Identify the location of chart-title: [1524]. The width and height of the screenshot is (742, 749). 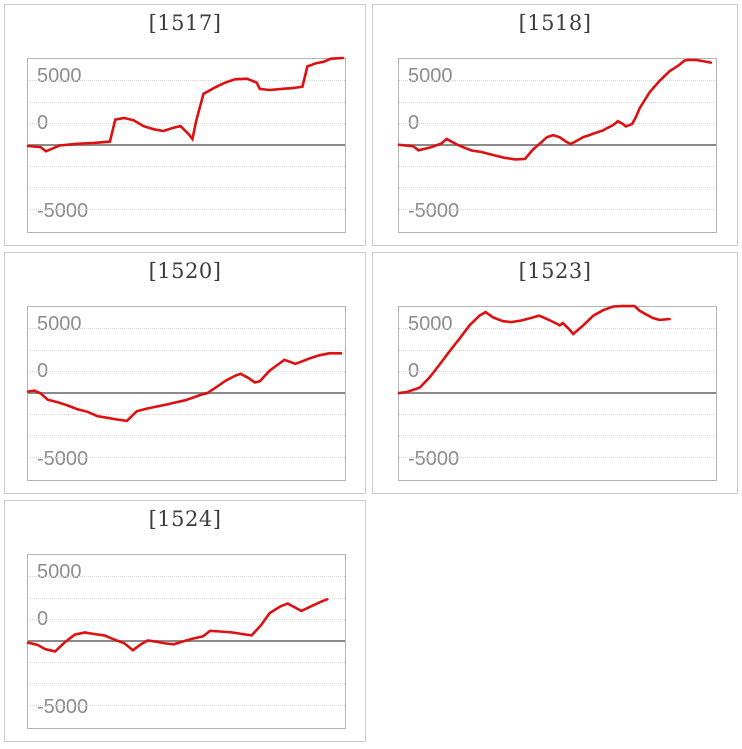
(185, 519).